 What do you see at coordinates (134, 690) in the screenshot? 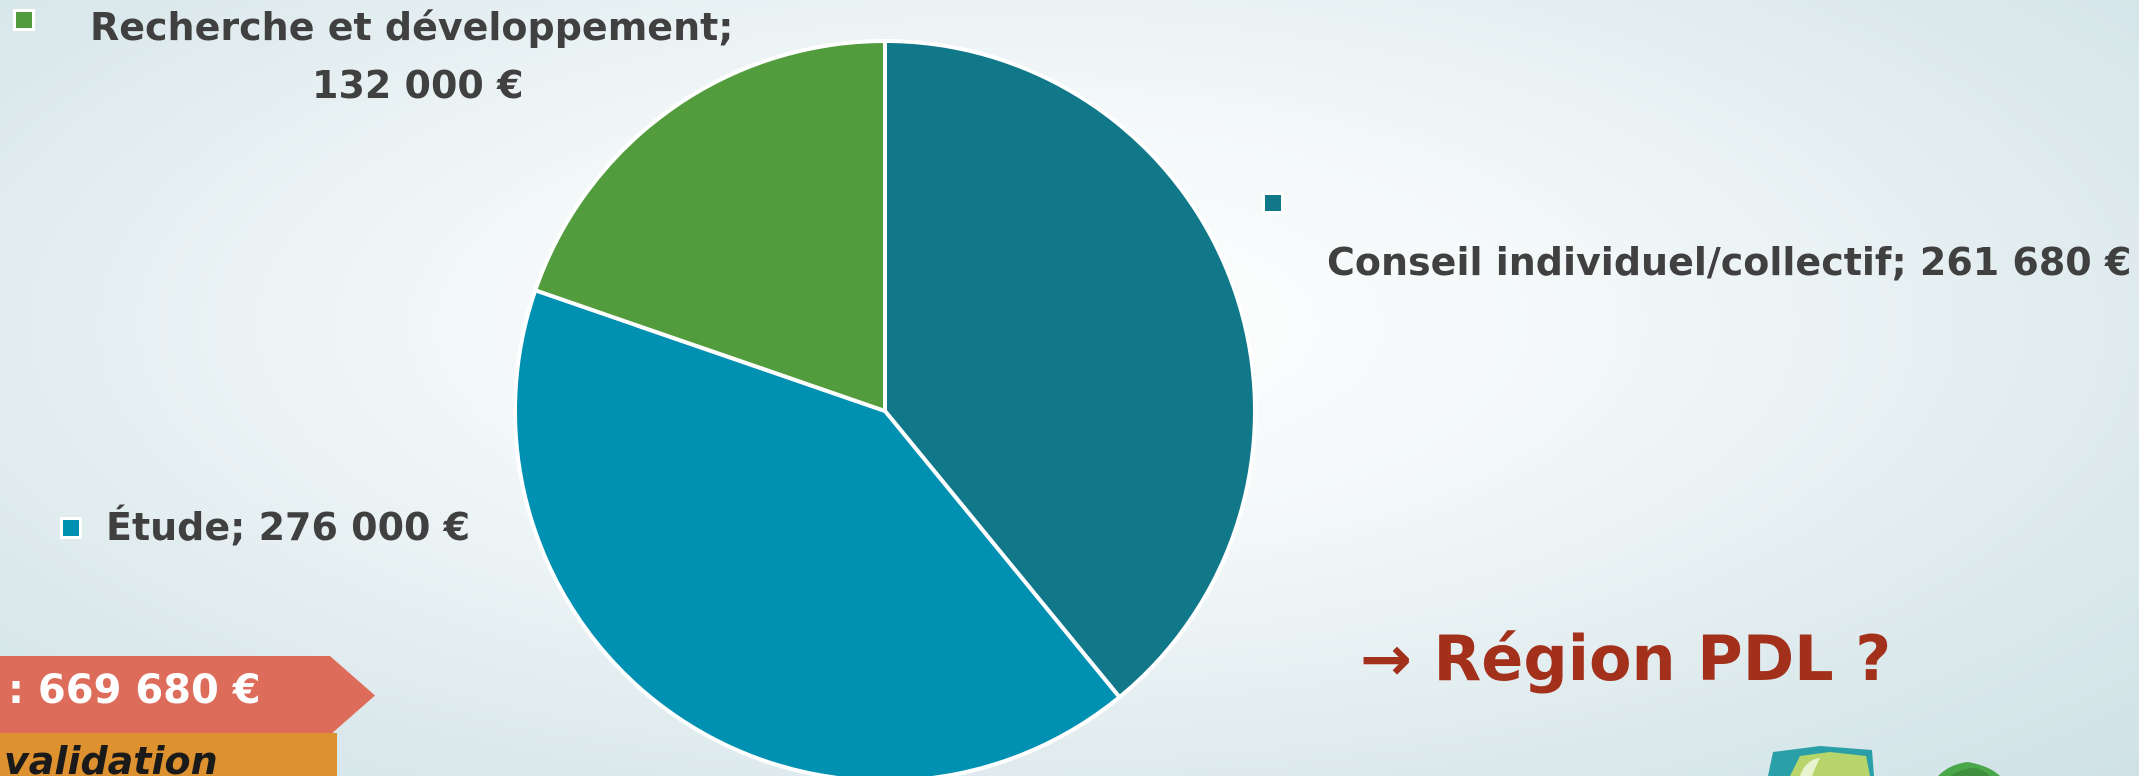
I see `total-badge-text: : 669 680 €` at bounding box center [134, 690].